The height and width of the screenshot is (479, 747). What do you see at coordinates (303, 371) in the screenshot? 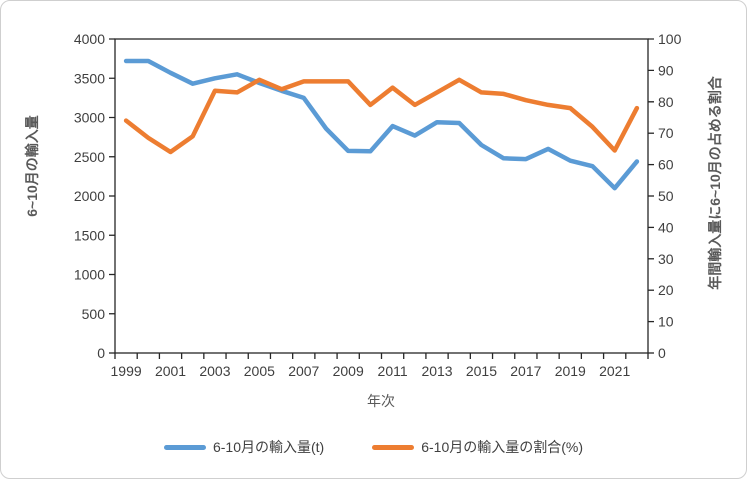
I see `x-axis-tick-label: 2007` at bounding box center [303, 371].